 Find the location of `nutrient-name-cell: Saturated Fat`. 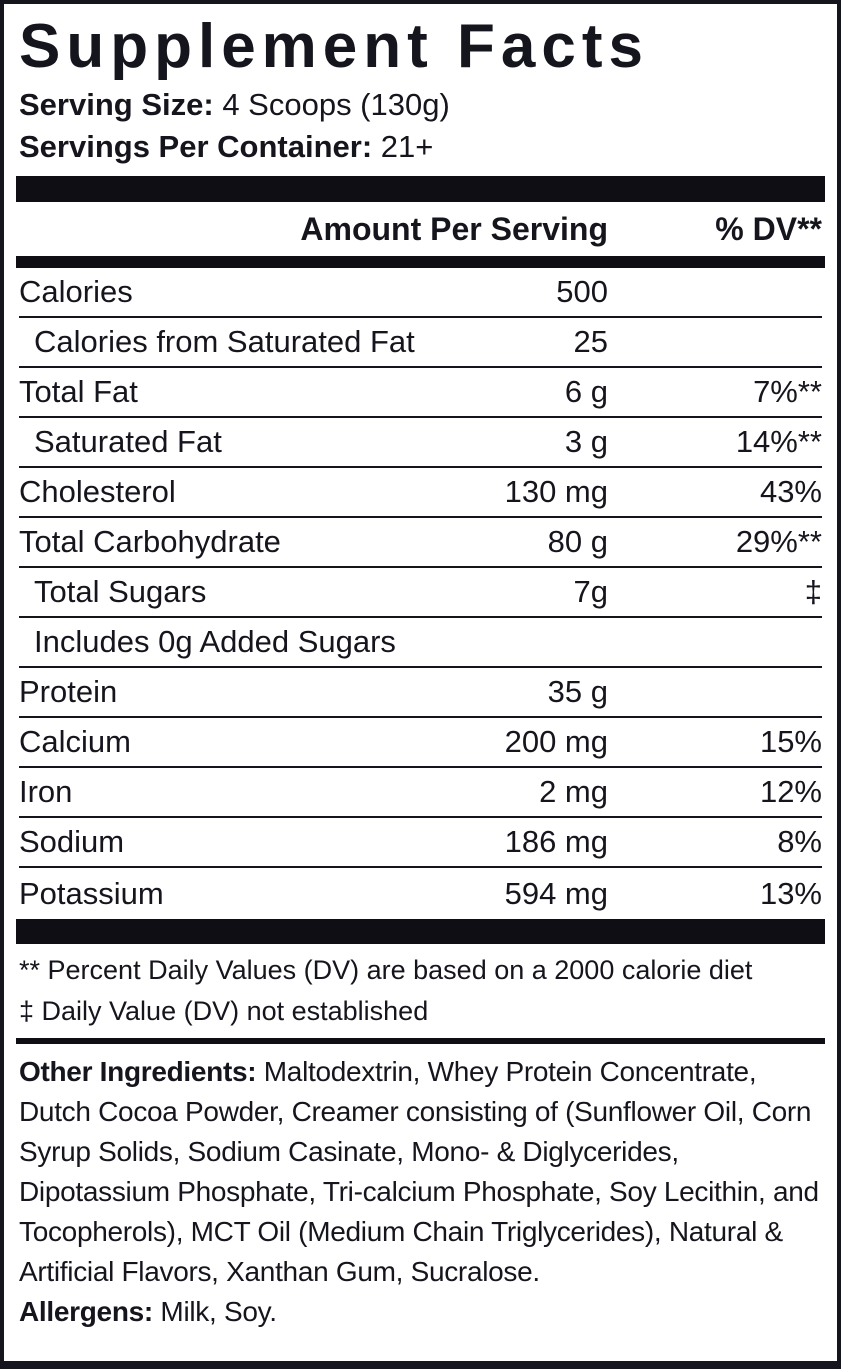

nutrient-name-cell: Saturated Fat is located at coordinates (128, 441).